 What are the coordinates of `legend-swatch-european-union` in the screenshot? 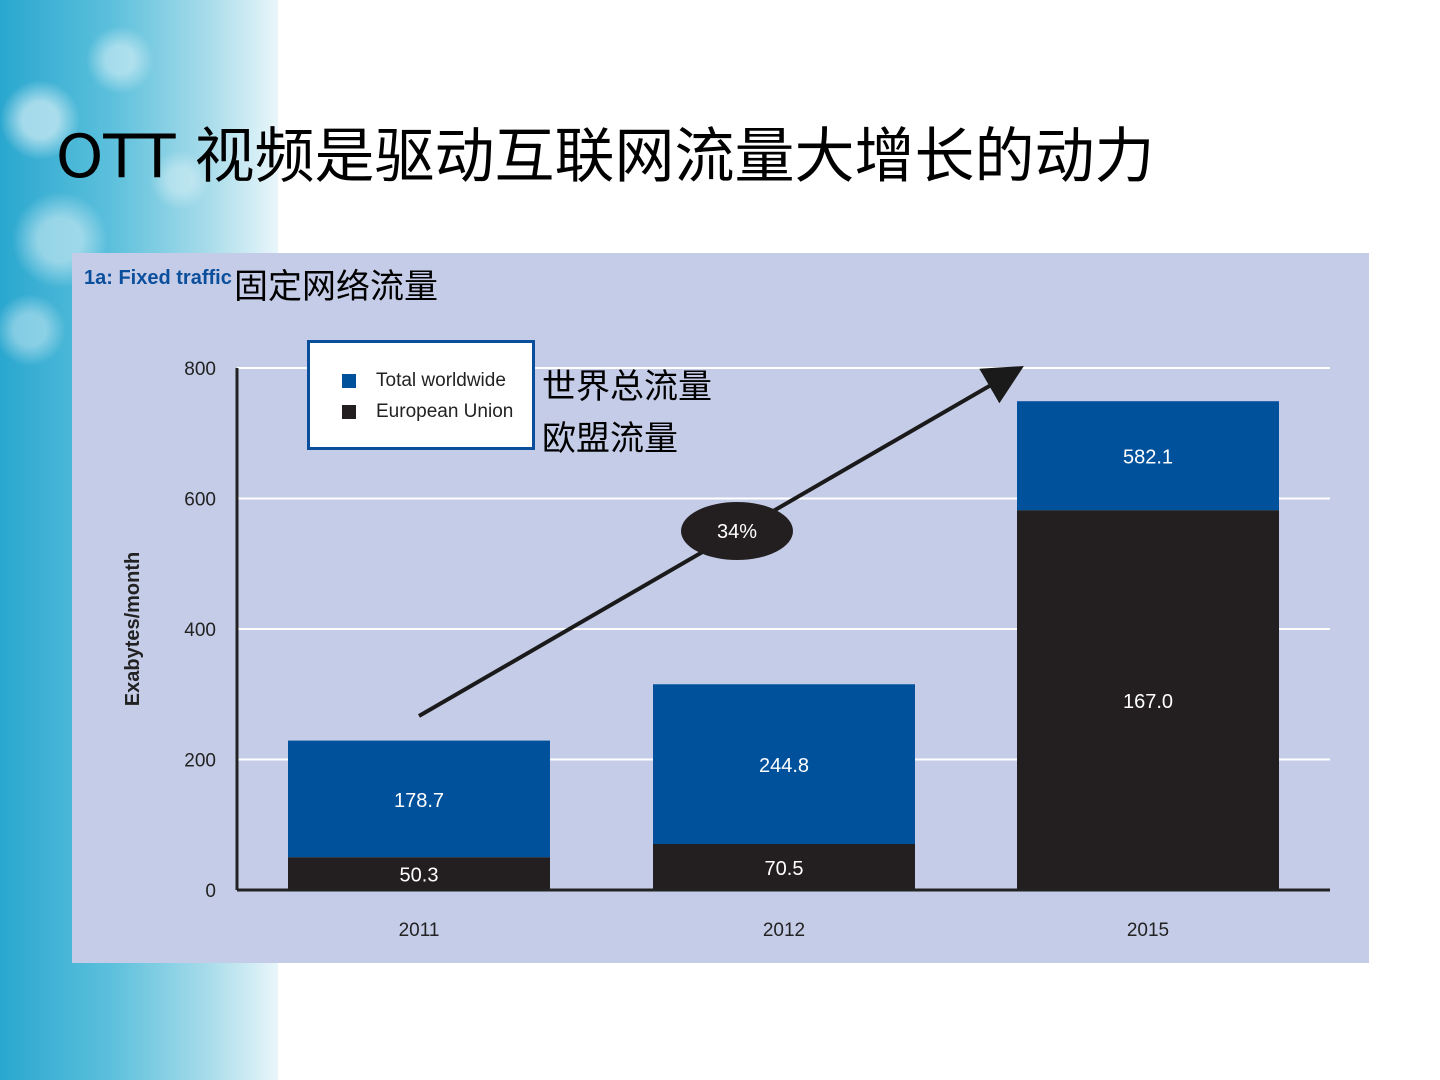 It's located at (349, 412).